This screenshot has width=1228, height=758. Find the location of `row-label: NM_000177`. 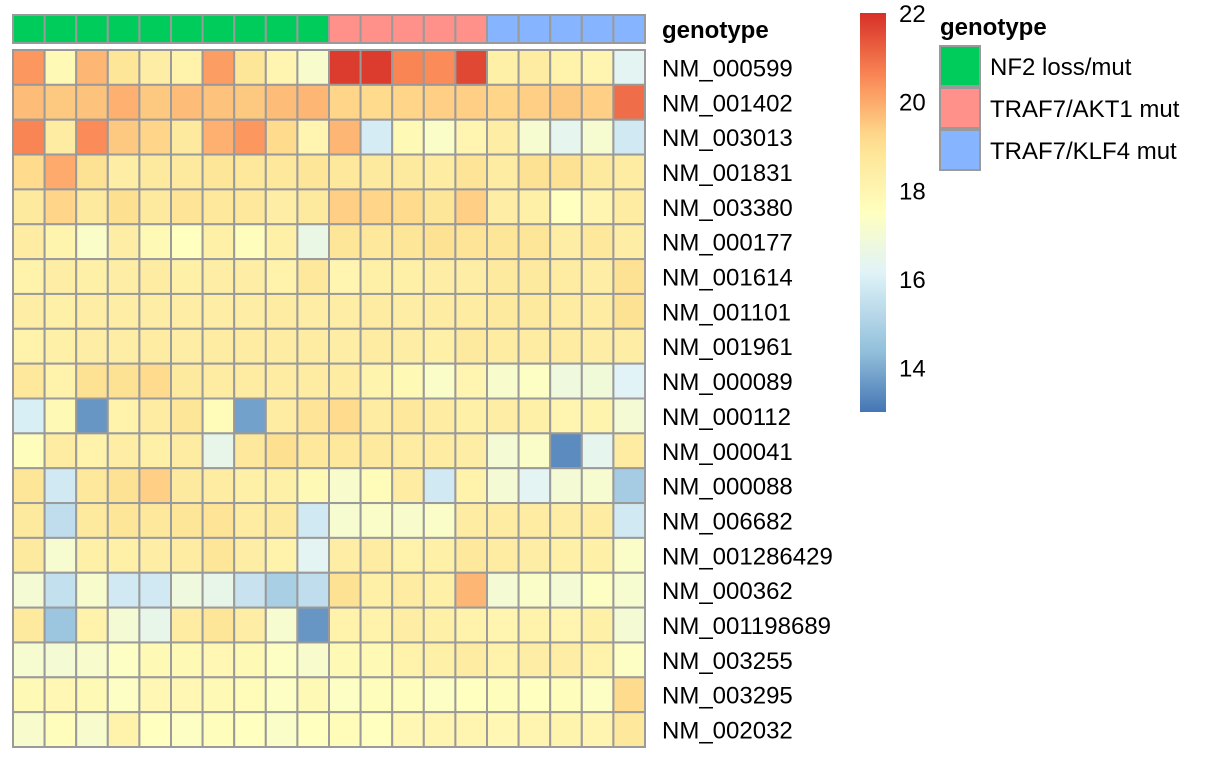

row-label: NM_000177 is located at coordinates (727, 243).